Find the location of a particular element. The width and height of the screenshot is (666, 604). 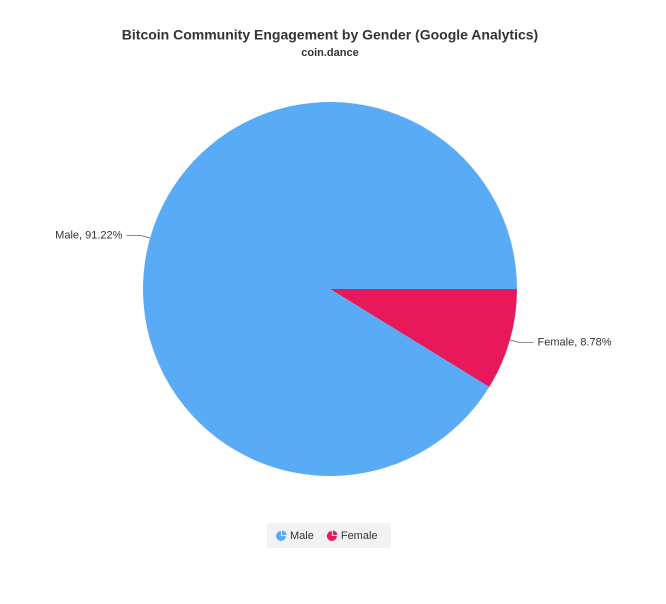

legend-label: Female is located at coordinates (359, 536).